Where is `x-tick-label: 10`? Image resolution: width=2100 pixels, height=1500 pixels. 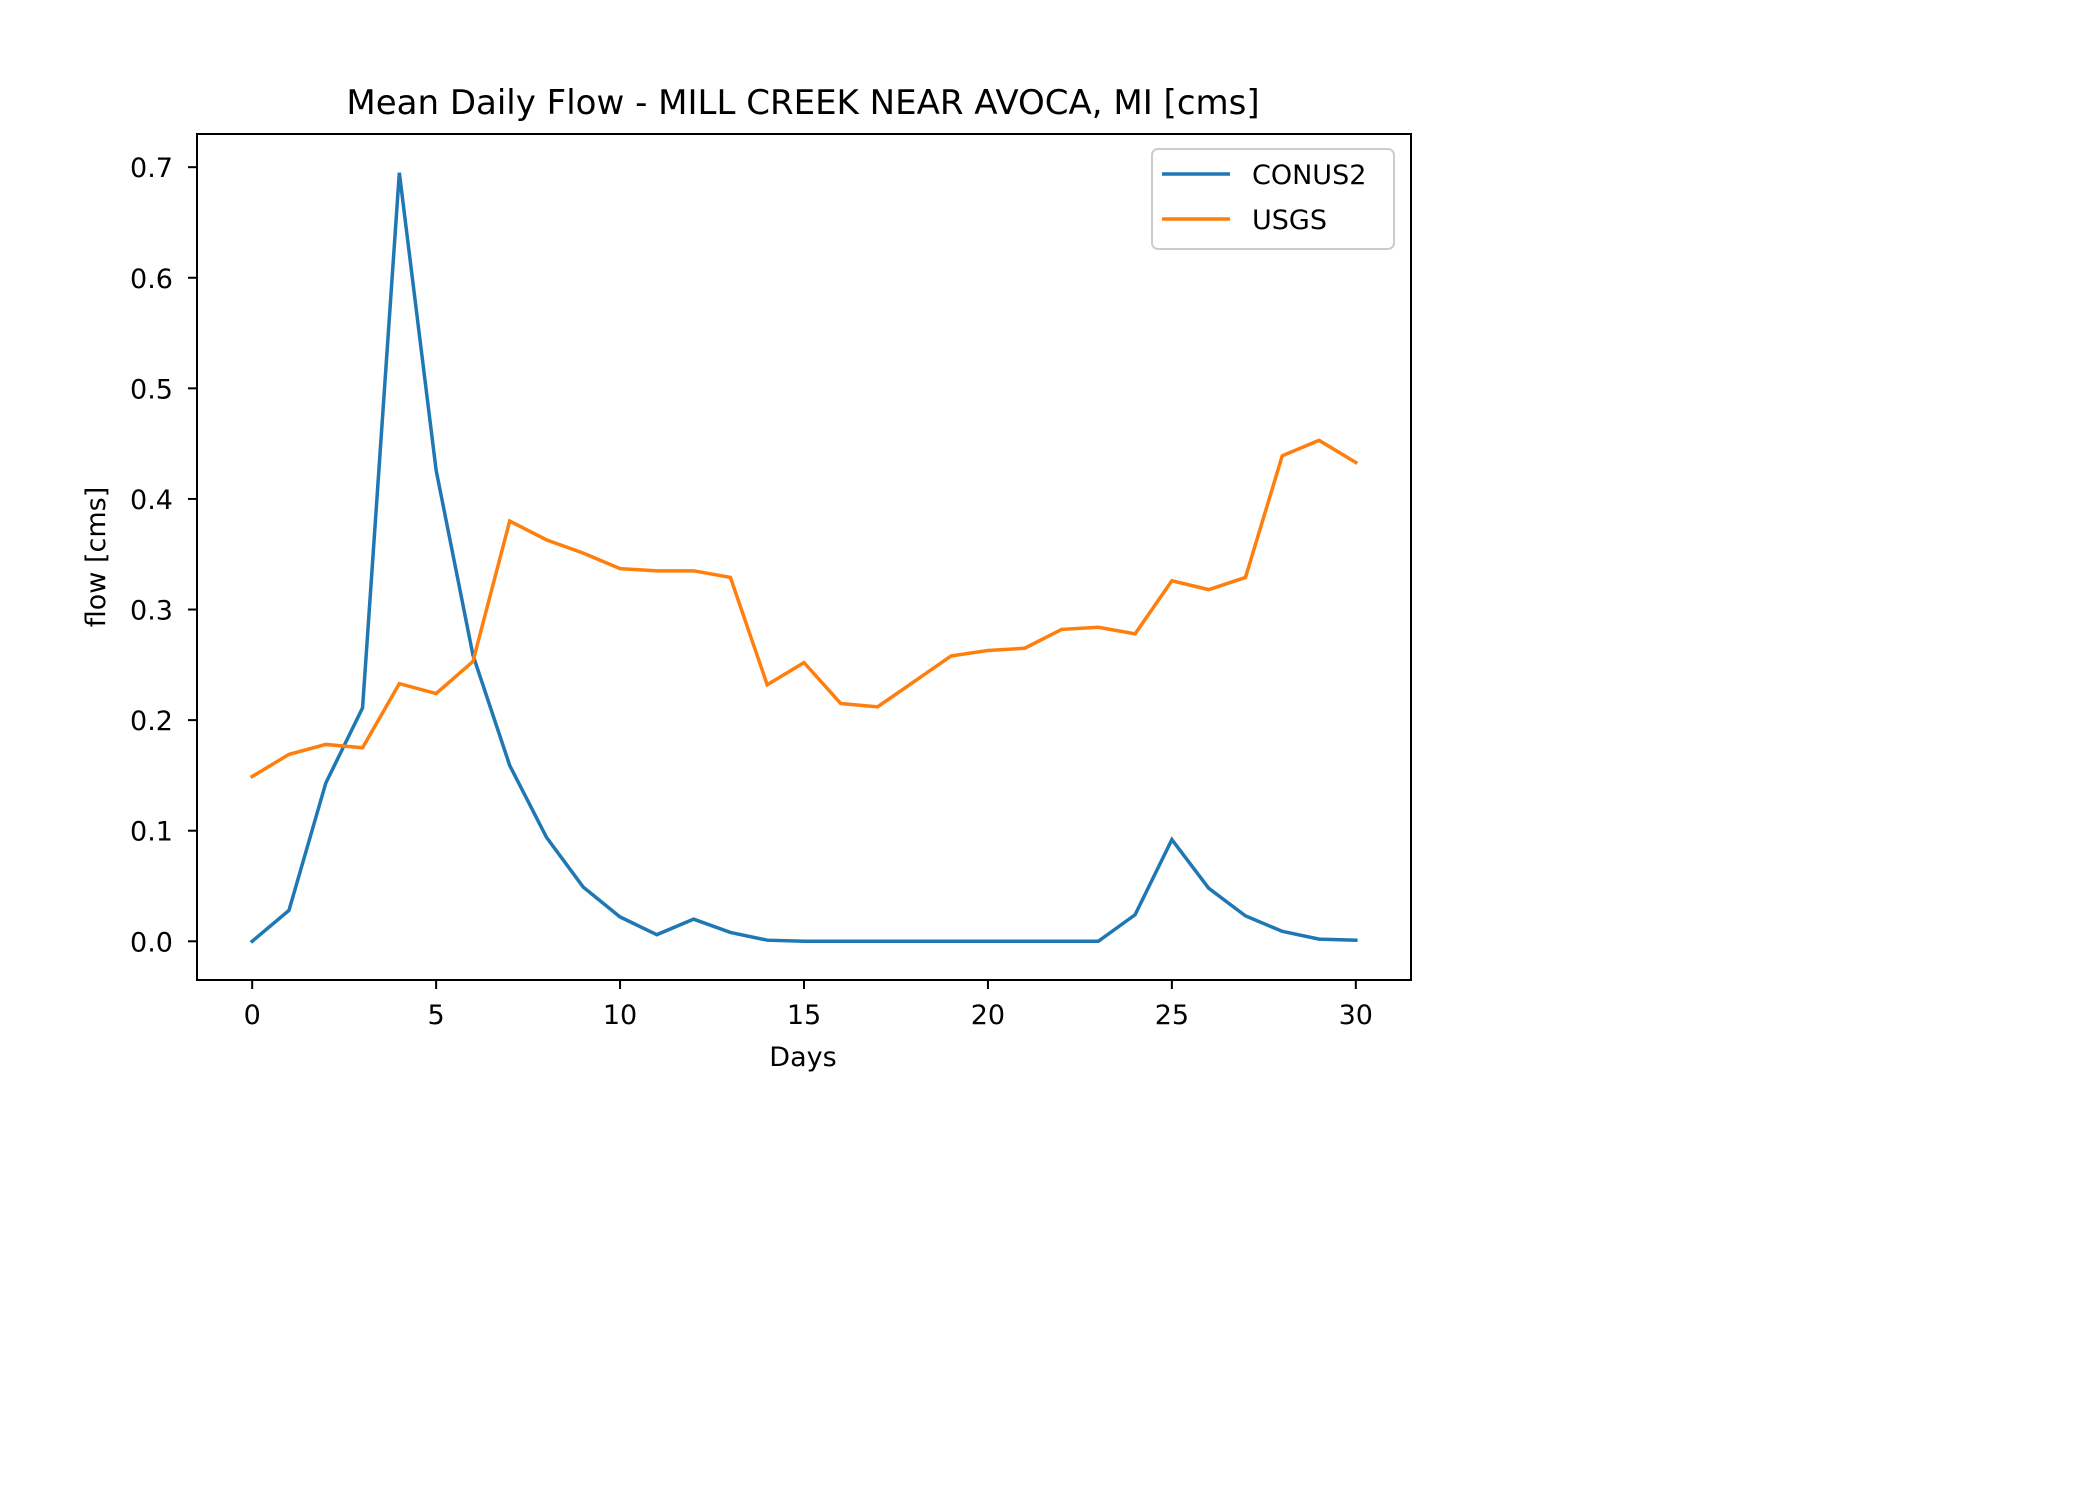
x-tick-label: 10 is located at coordinates (620, 1015).